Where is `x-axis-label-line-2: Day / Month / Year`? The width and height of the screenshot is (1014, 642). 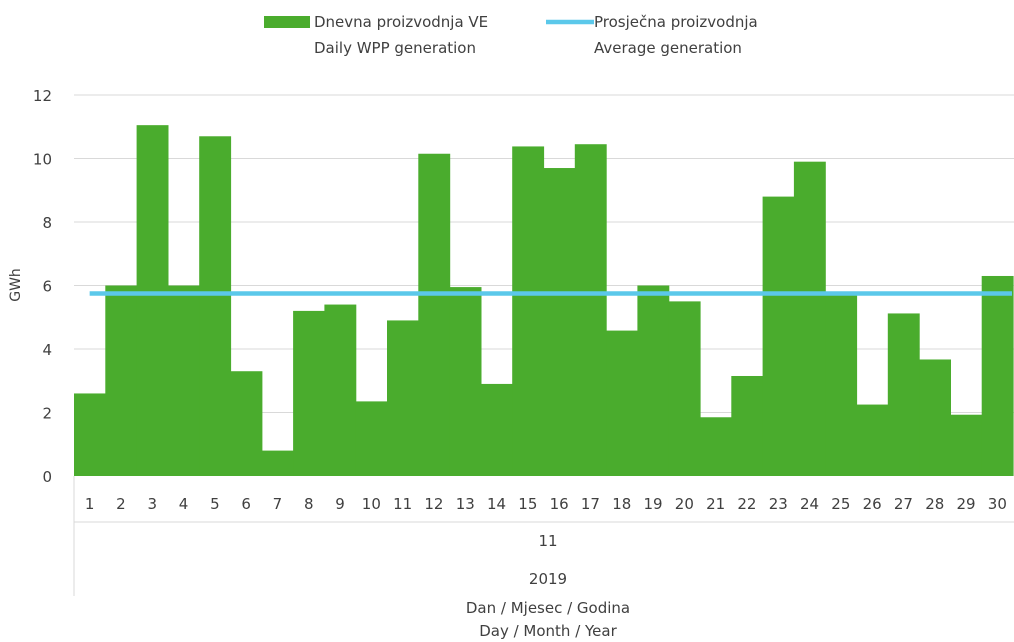 x-axis-label-line-2: Day / Month / Year is located at coordinates (548, 631).